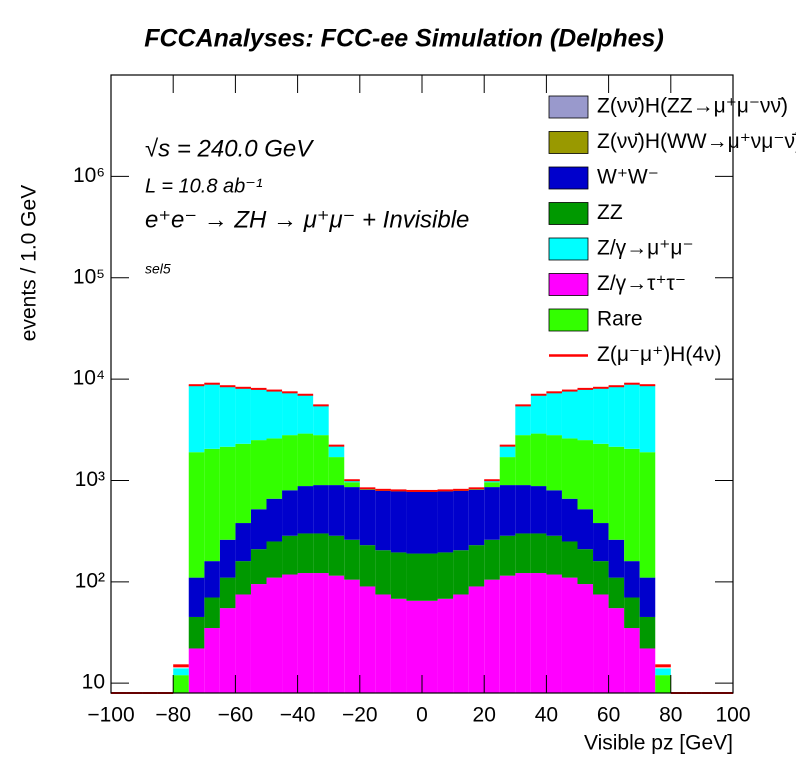 The width and height of the screenshot is (796, 772). What do you see at coordinates (89, 276) in the screenshot?
I see `y-tick-label: 10⁵` at bounding box center [89, 276].